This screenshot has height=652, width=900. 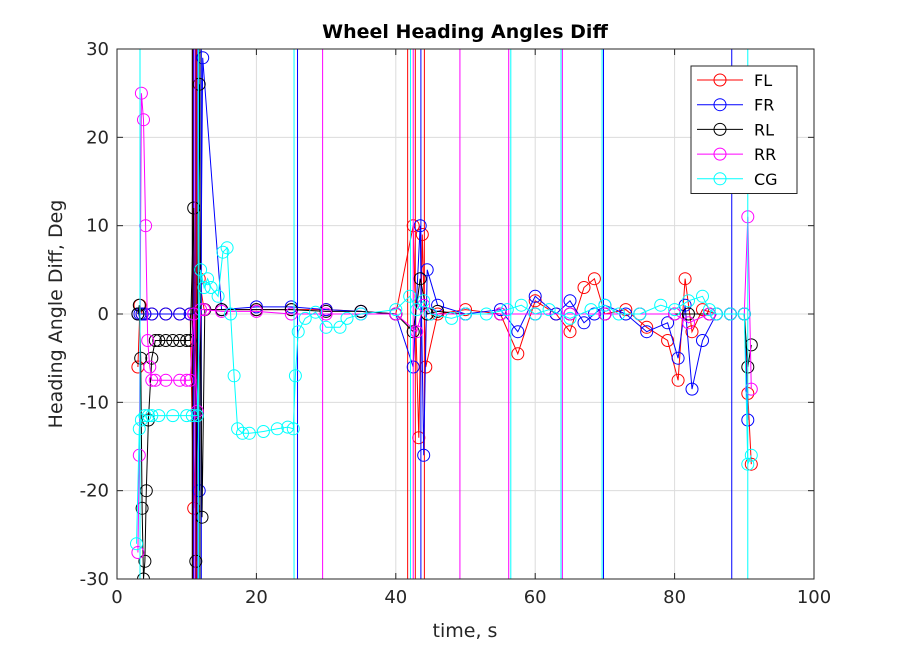 I want to click on y-tick-label: 20, so click(x=97, y=137).